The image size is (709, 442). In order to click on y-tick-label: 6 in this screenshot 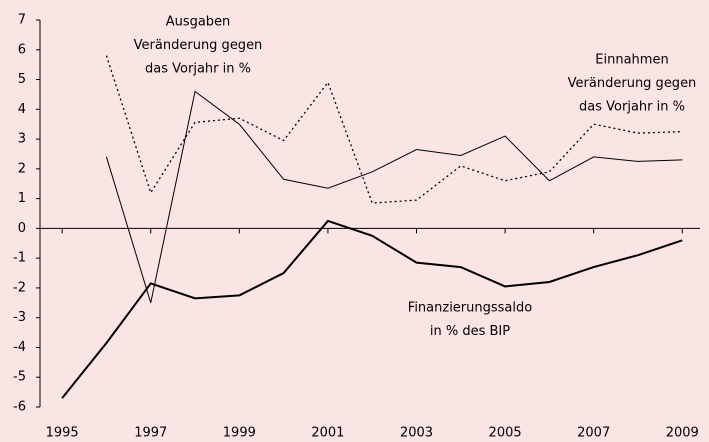, I will do `click(22, 49)`.